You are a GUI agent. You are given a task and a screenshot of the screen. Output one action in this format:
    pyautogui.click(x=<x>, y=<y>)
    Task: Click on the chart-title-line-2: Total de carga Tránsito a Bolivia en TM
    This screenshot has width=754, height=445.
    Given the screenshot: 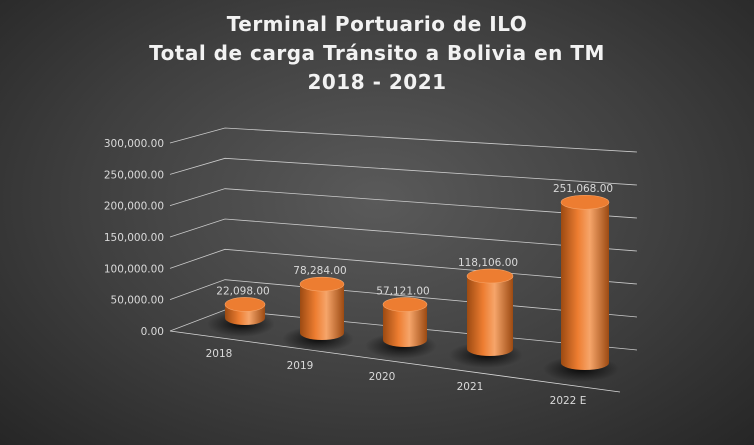 What is the action you would take?
    pyautogui.click(x=377, y=53)
    